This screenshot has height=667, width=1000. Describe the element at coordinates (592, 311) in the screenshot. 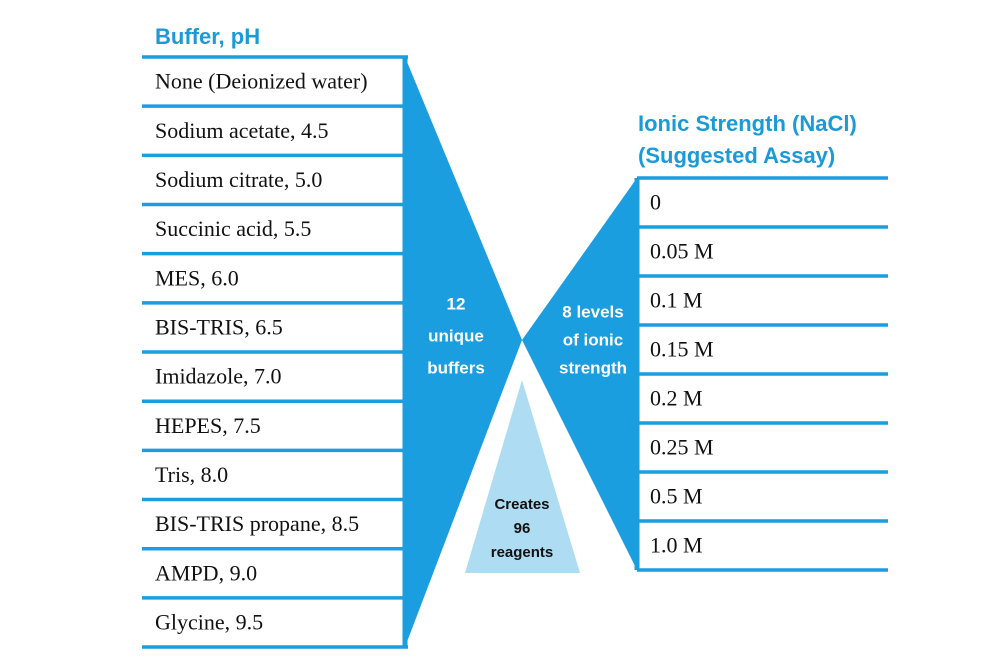

I see `ionic-label: 8 levels` at that location.